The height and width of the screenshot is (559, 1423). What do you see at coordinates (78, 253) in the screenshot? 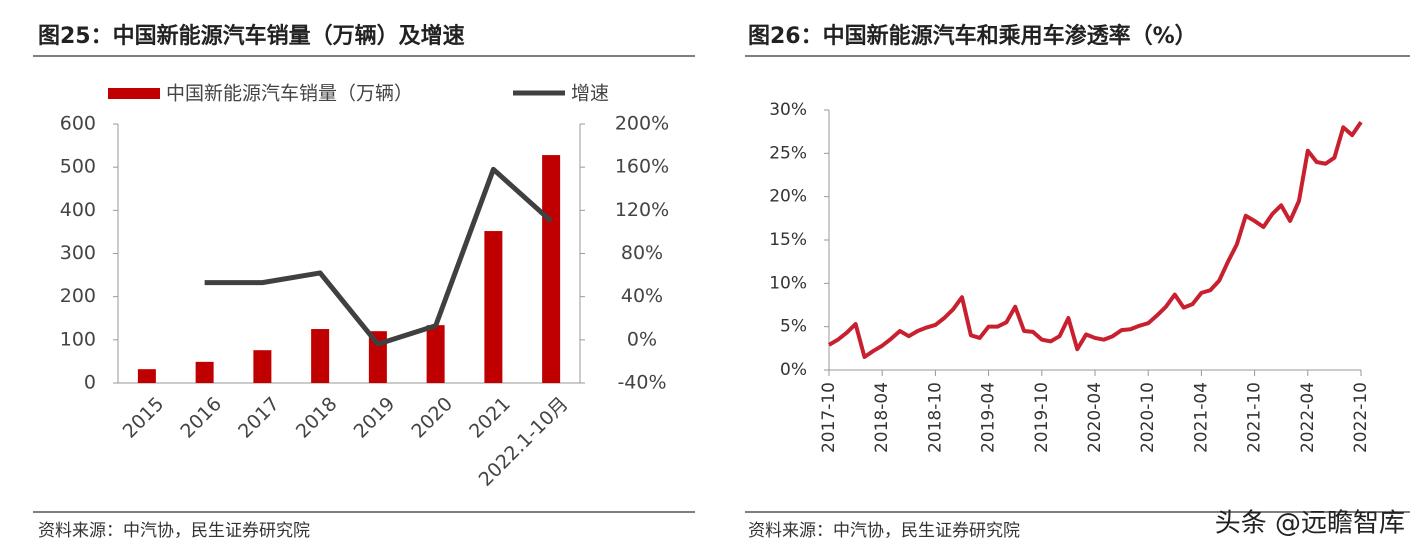
I see `y-tick-label: 300` at bounding box center [78, 253].